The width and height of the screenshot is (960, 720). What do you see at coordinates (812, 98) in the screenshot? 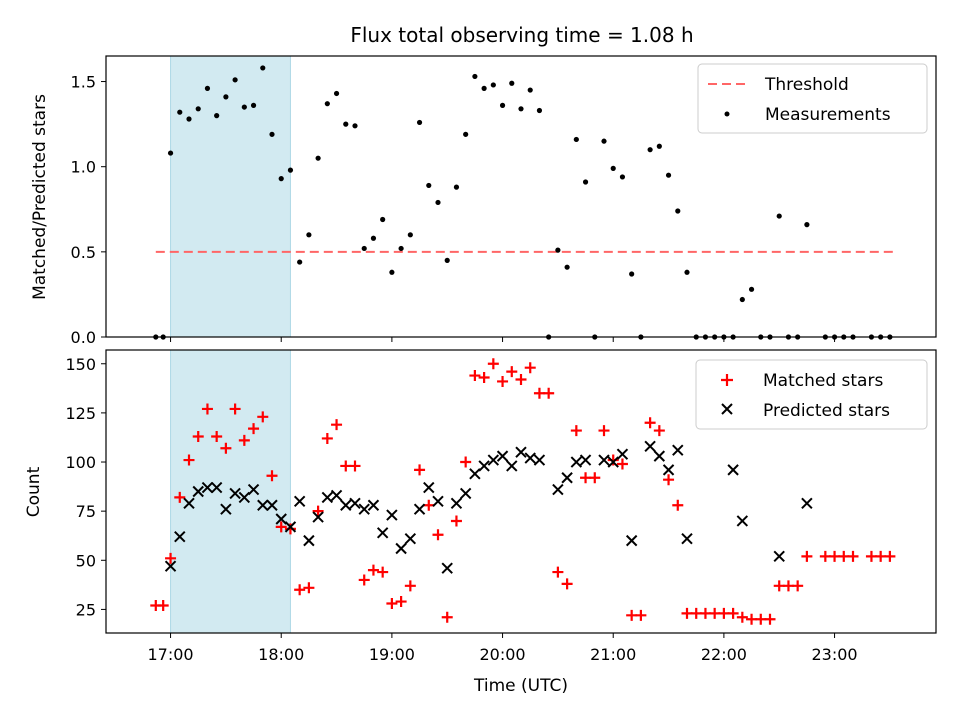
I see `legend-top-box` at bounding box center [812, 98].